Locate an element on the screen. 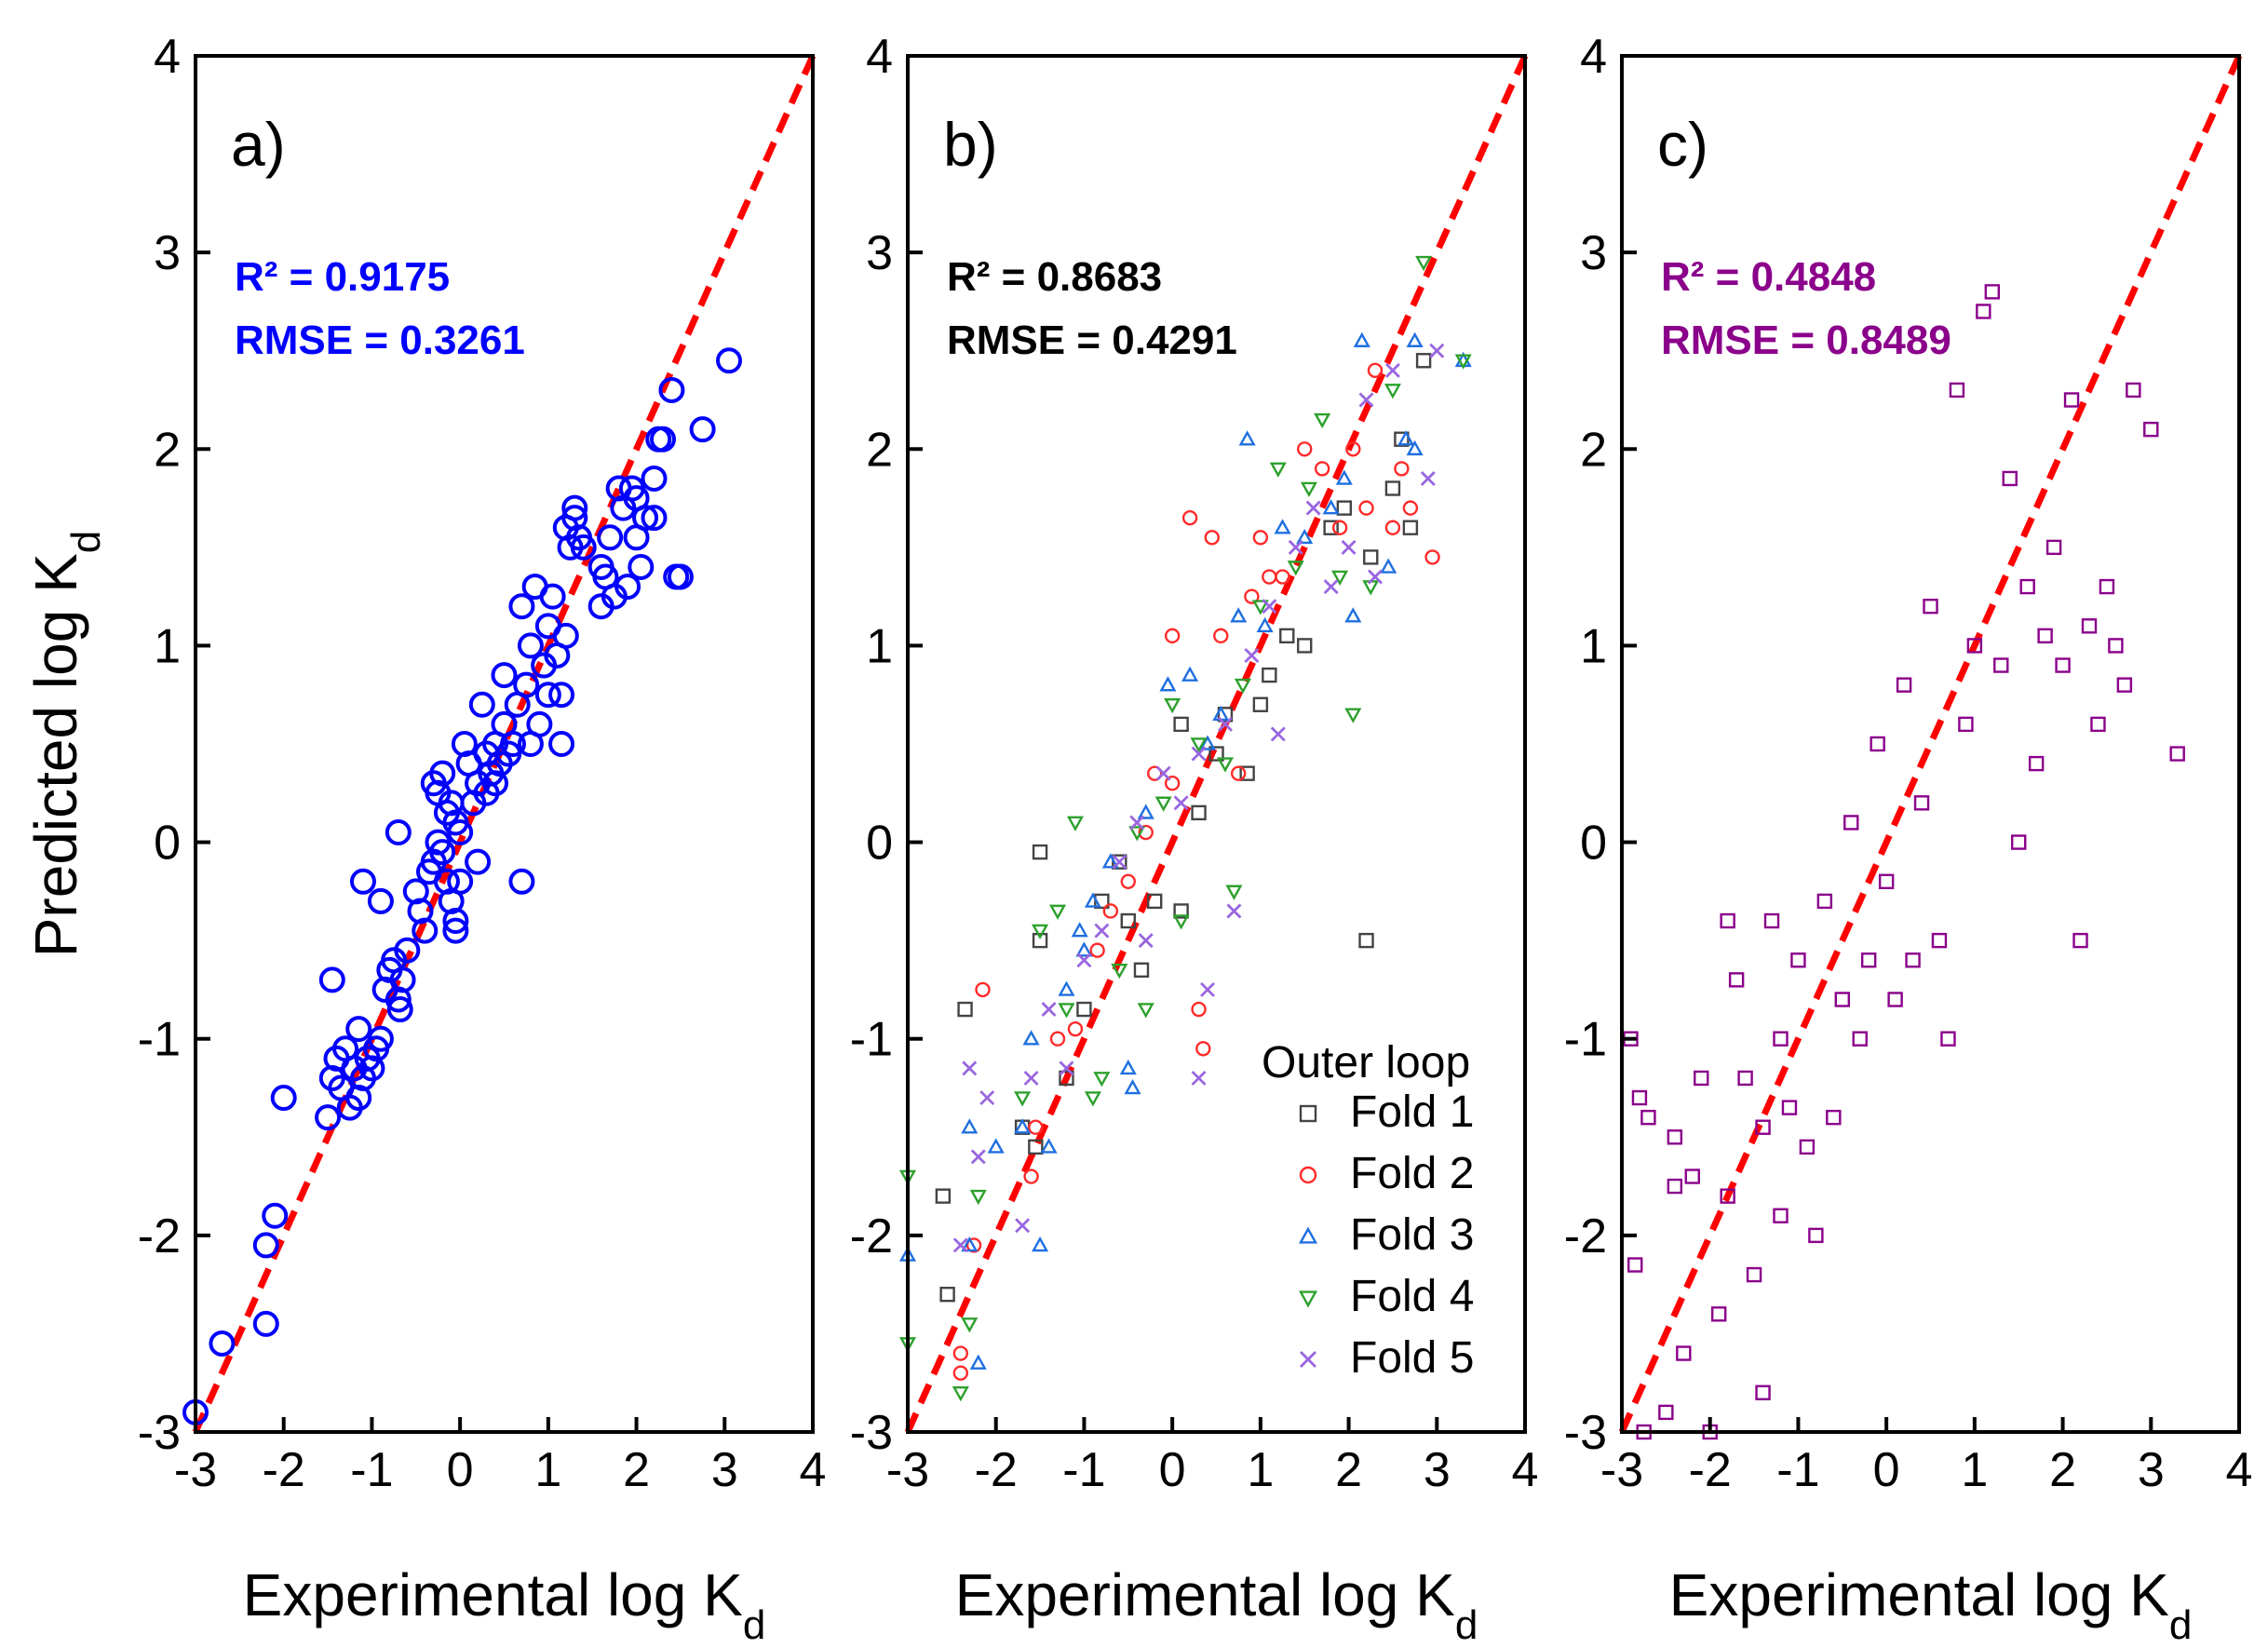 This screenshot has width=2268, height=1648. panel-b-x-title-main: Experimental log K is located at coordinates (1205, 1594).